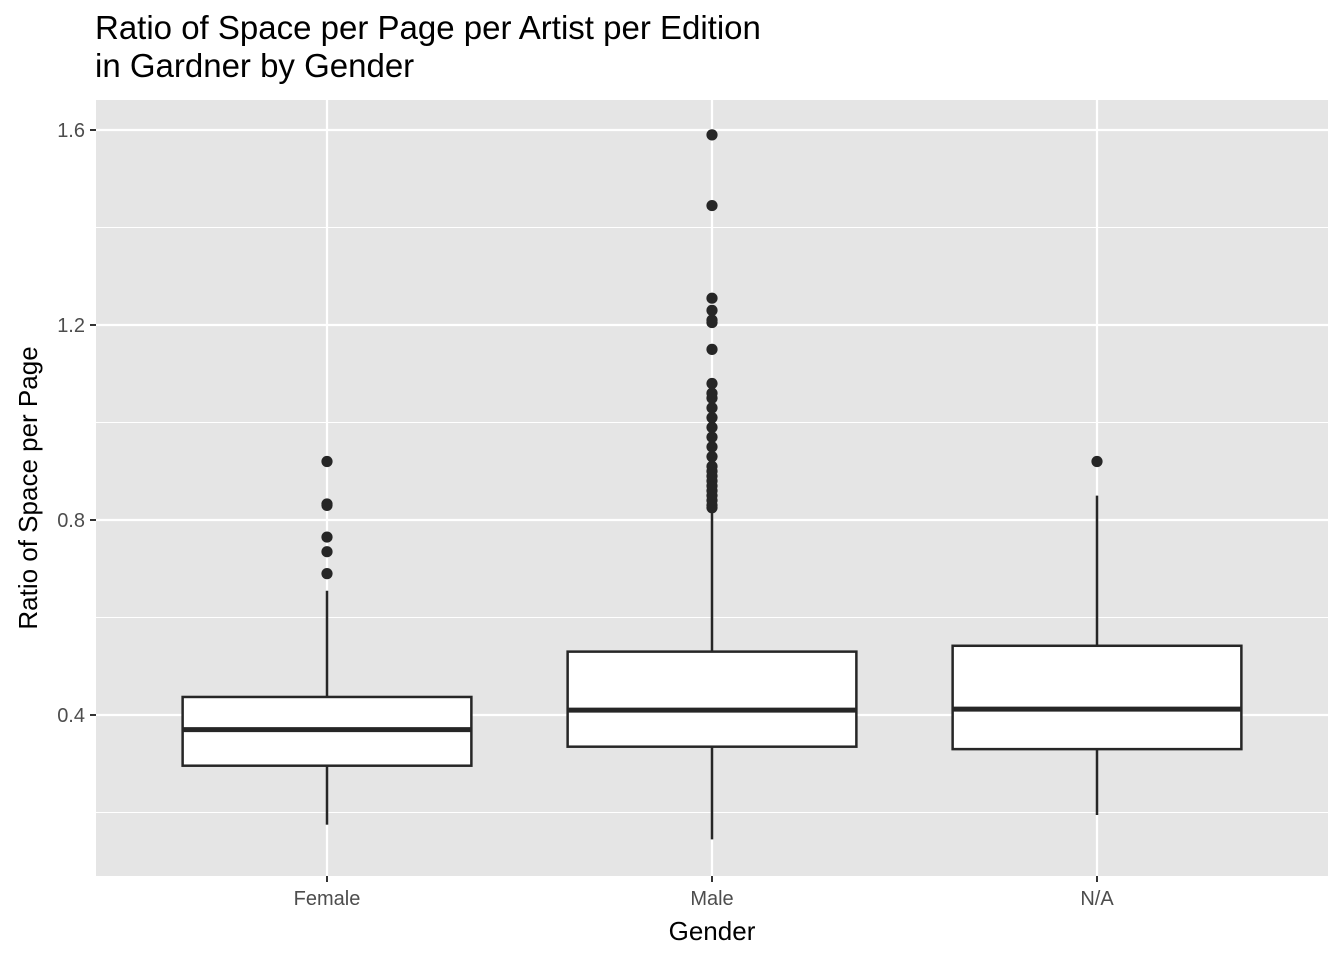 Image resolution: width=1344 pixels, height=960 pixels. Describe the element at coordinates (711, 899) in the screenshot. I see `x-tick-label: Male` at that location.